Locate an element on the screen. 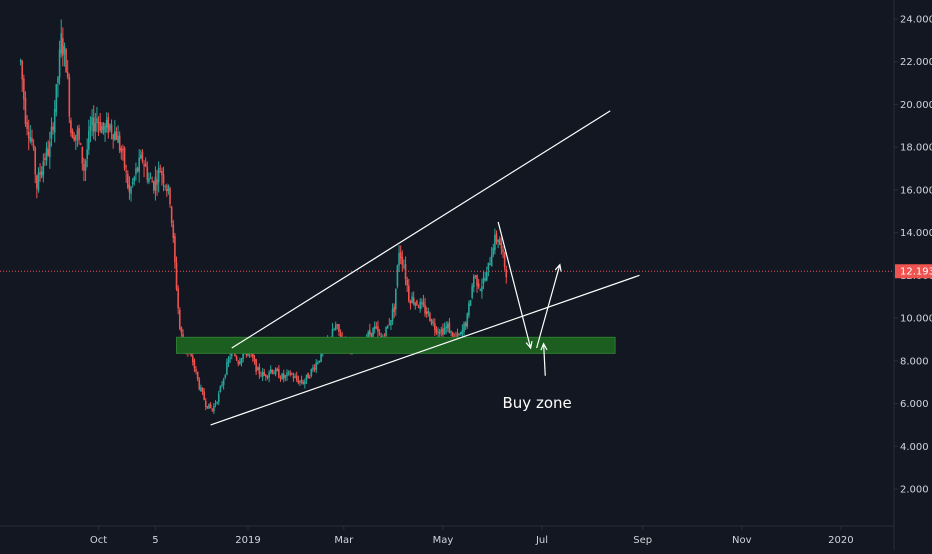 This screenshot has height=554, width=932. forecast-path-arrow is located at coordinates (529, 285).